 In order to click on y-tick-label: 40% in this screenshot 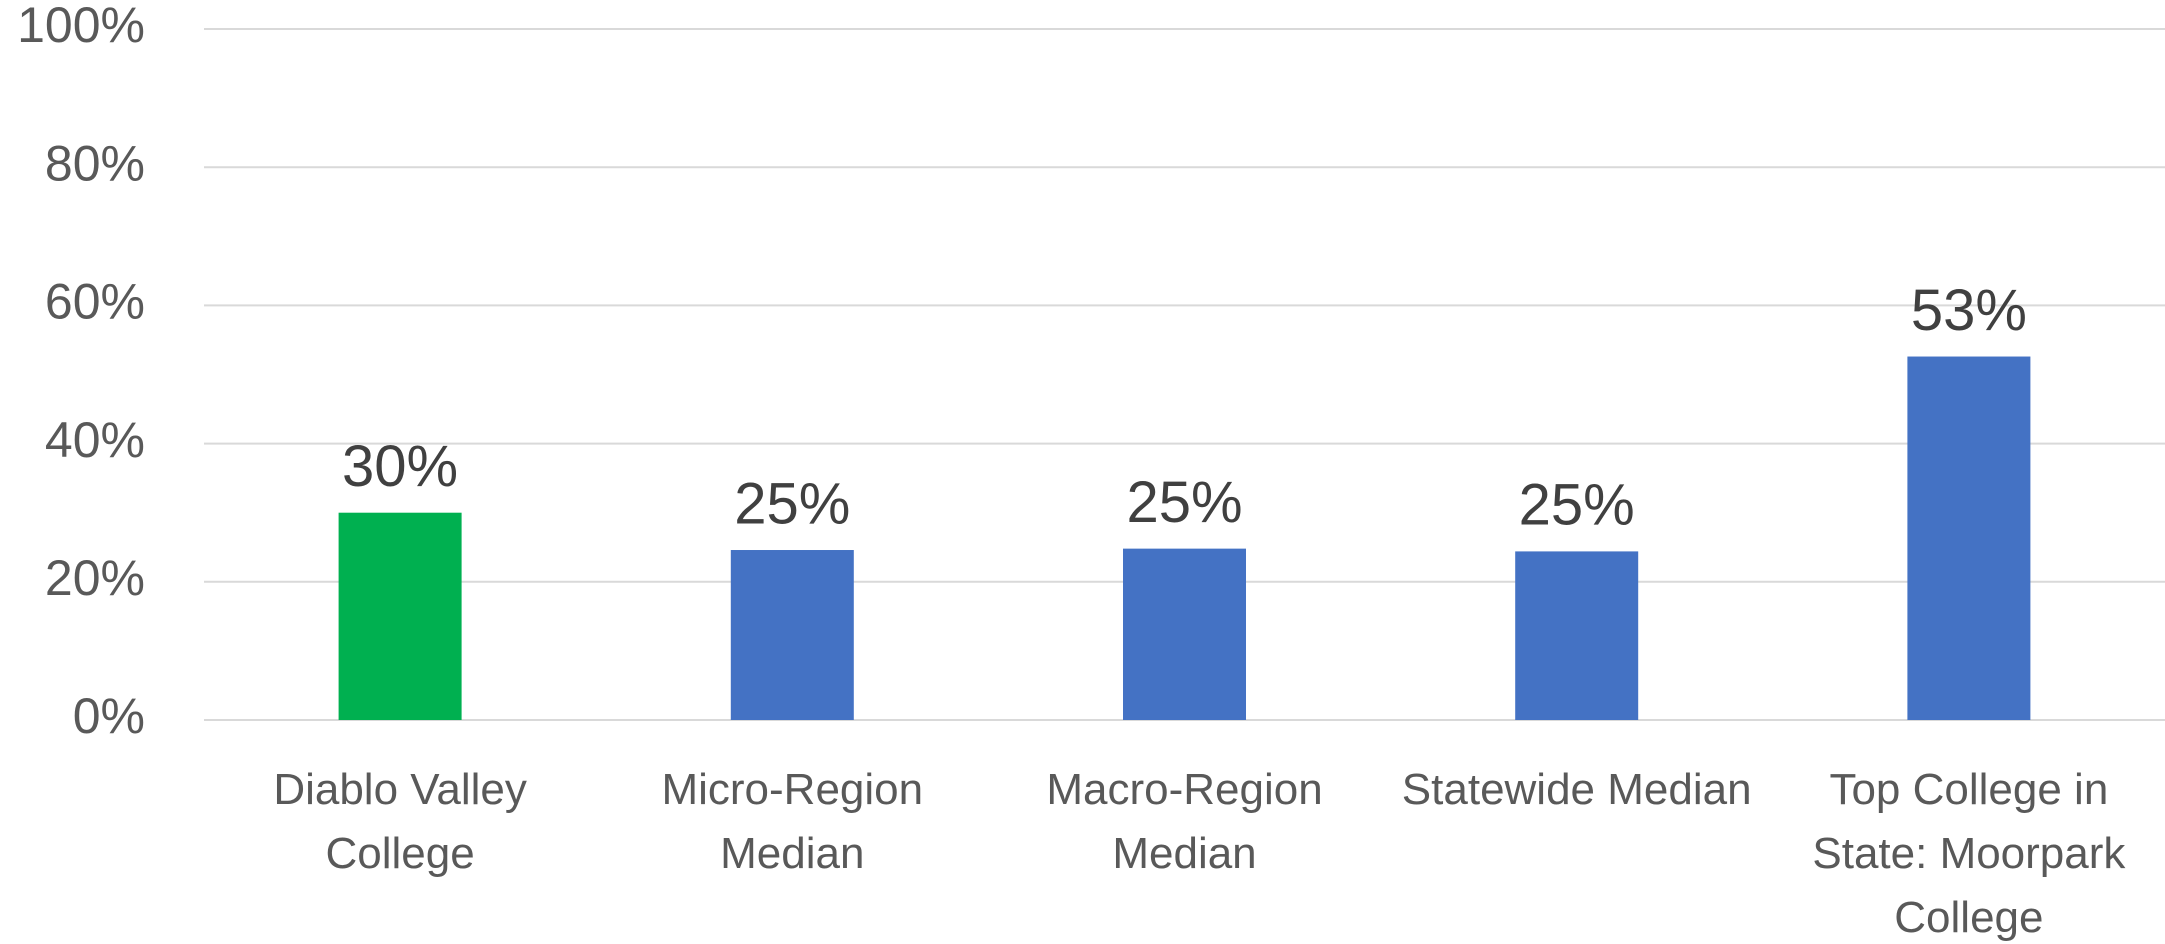, I will do `click(95, 440)`.